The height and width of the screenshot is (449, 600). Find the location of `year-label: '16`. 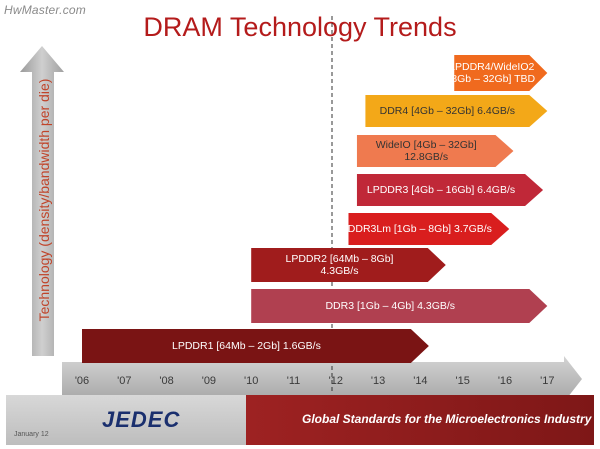

year-label: '16 is located at coordinates (505, 381).